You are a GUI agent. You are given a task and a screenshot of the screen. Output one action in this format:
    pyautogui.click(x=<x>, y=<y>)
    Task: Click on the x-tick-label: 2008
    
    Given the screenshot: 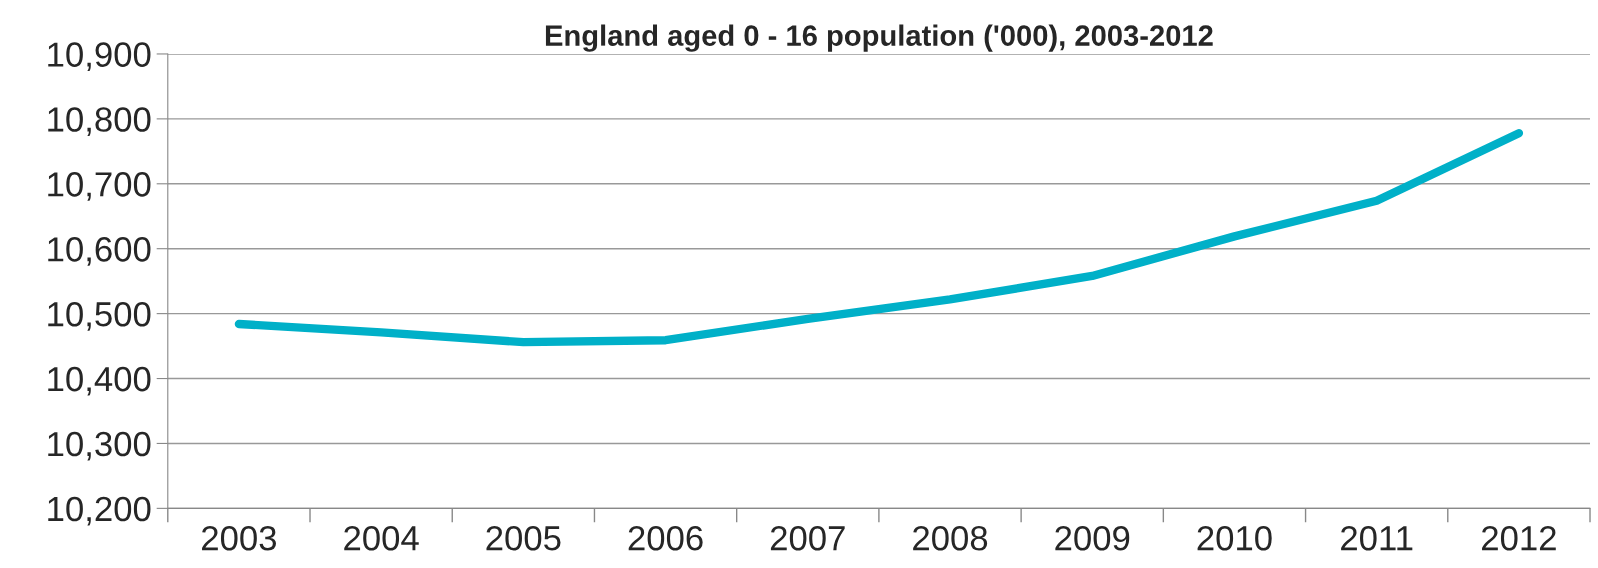 What is the action you would take?
    pyautogui.click(x=950, y=538)
    